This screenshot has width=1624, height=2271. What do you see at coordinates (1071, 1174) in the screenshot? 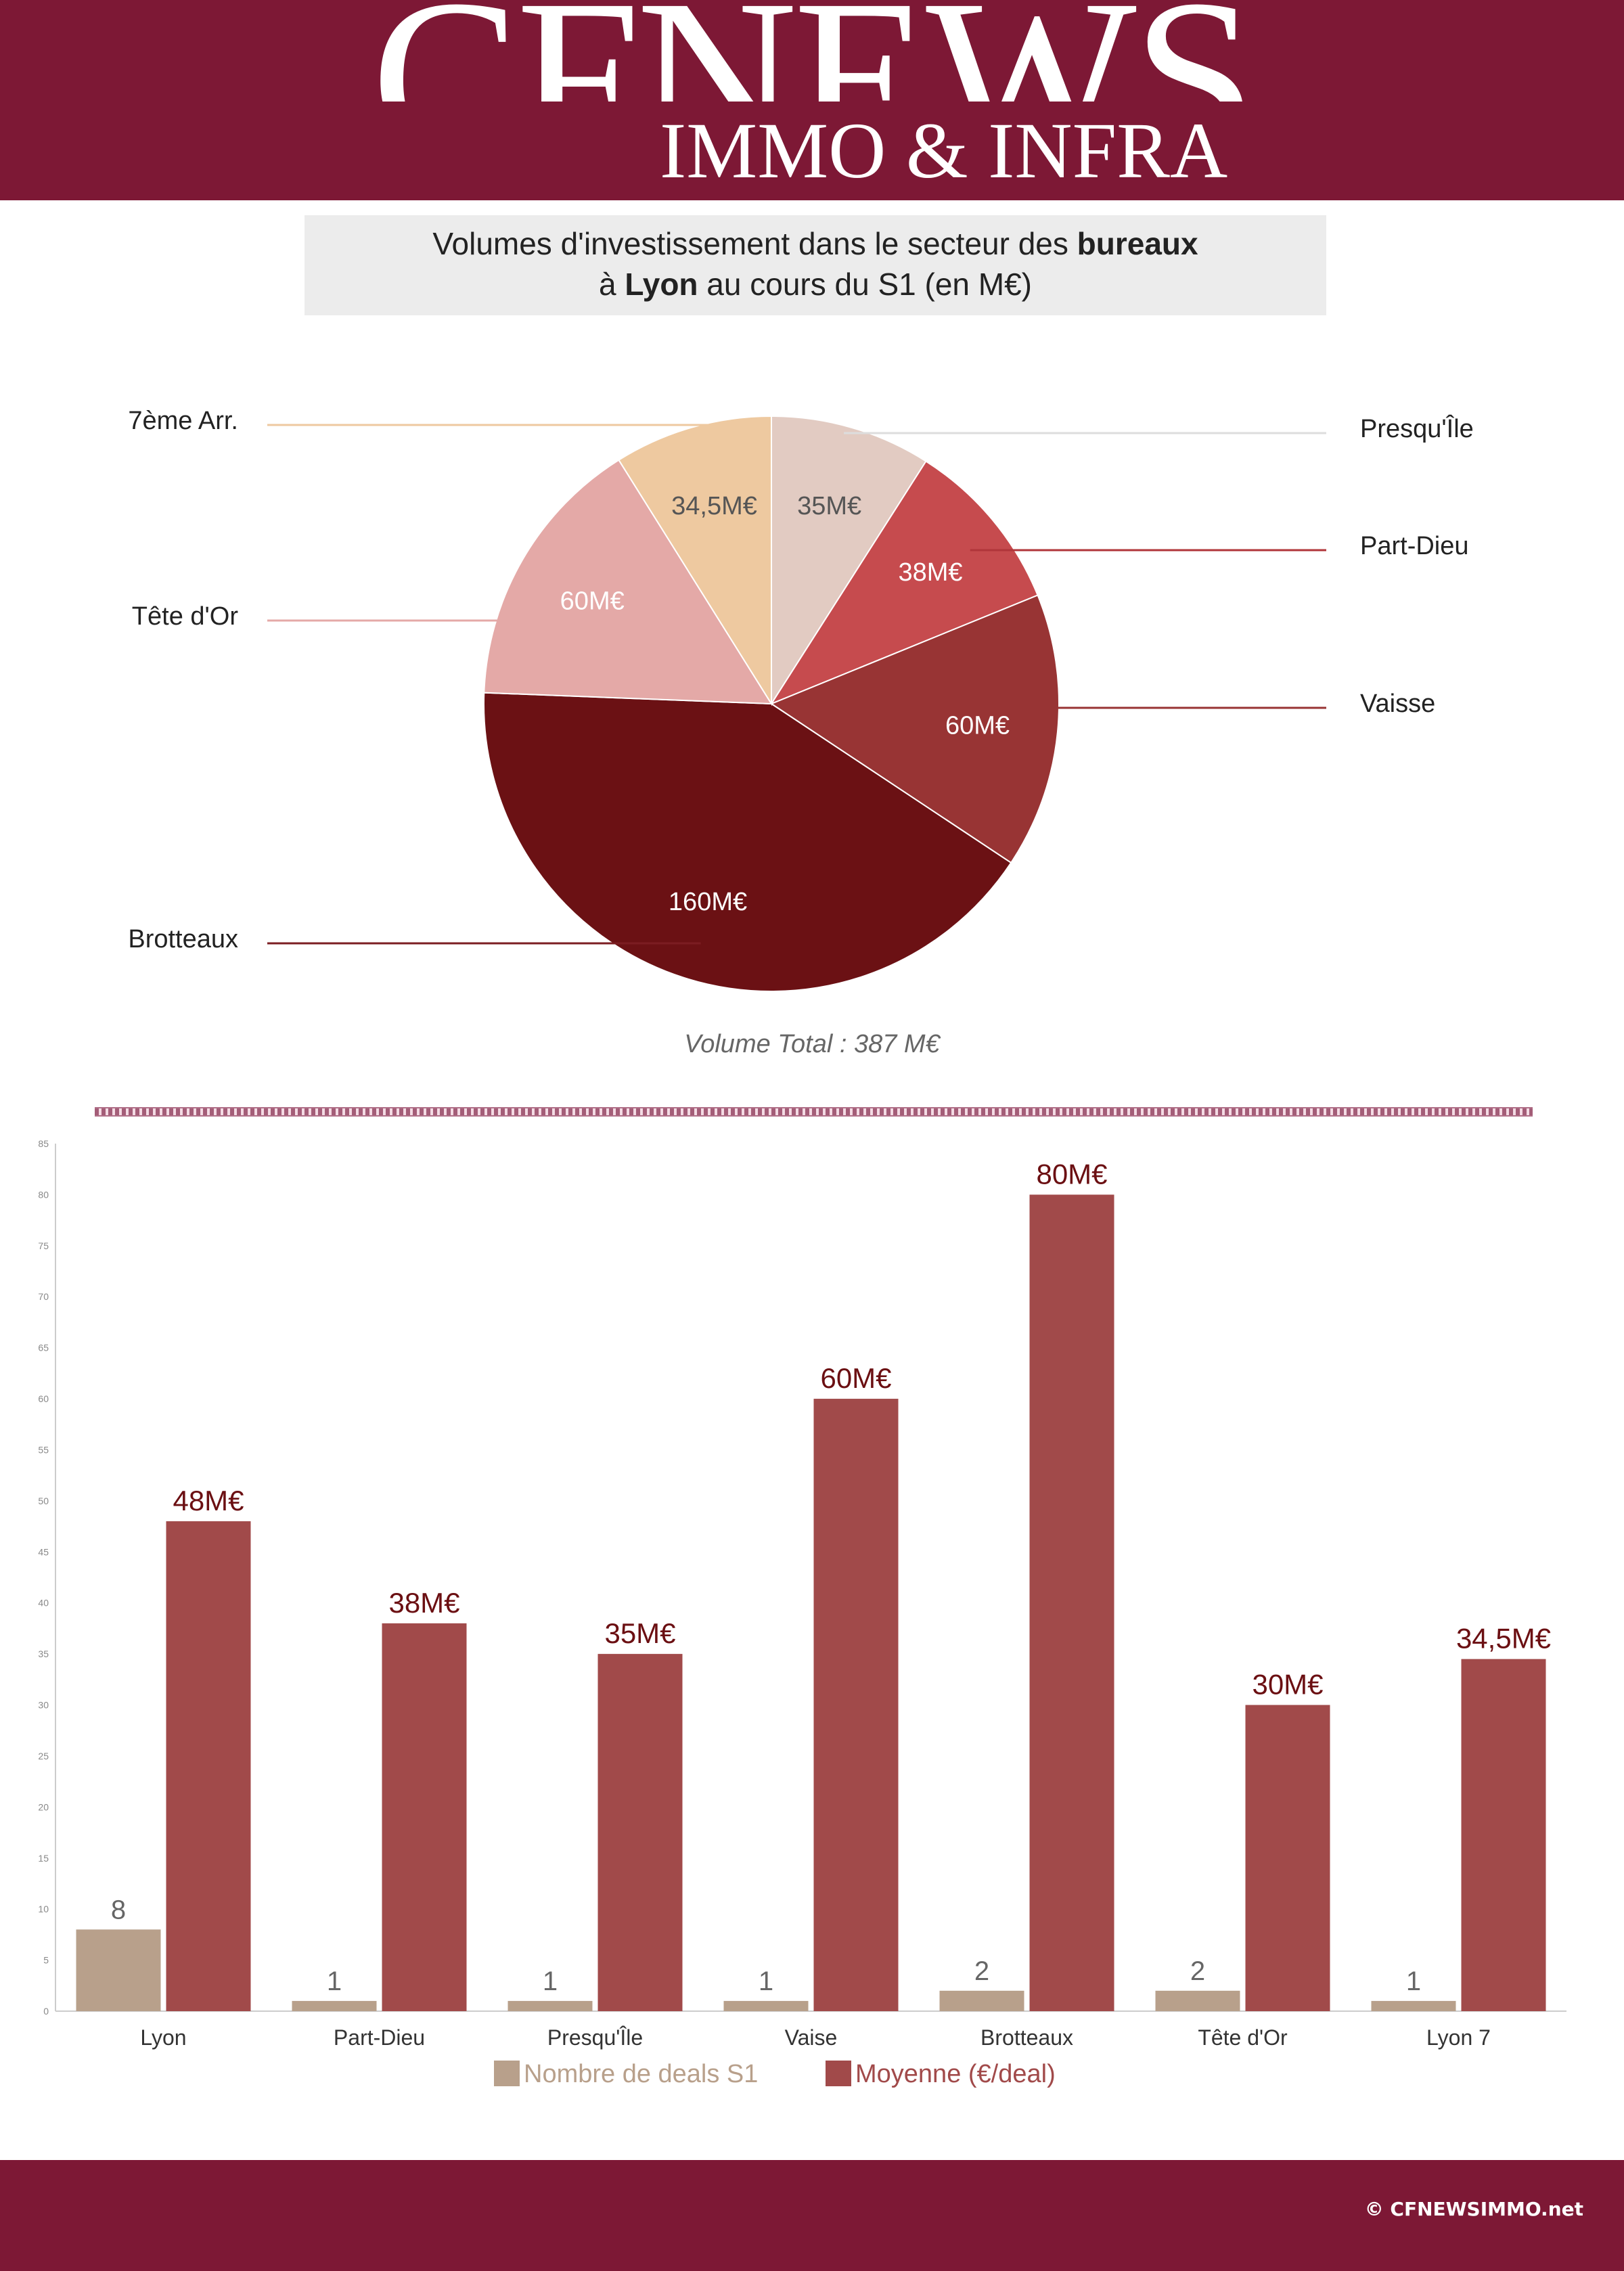
I see `bar-value-label: 80M€` at bounding box center [1071, 1174].